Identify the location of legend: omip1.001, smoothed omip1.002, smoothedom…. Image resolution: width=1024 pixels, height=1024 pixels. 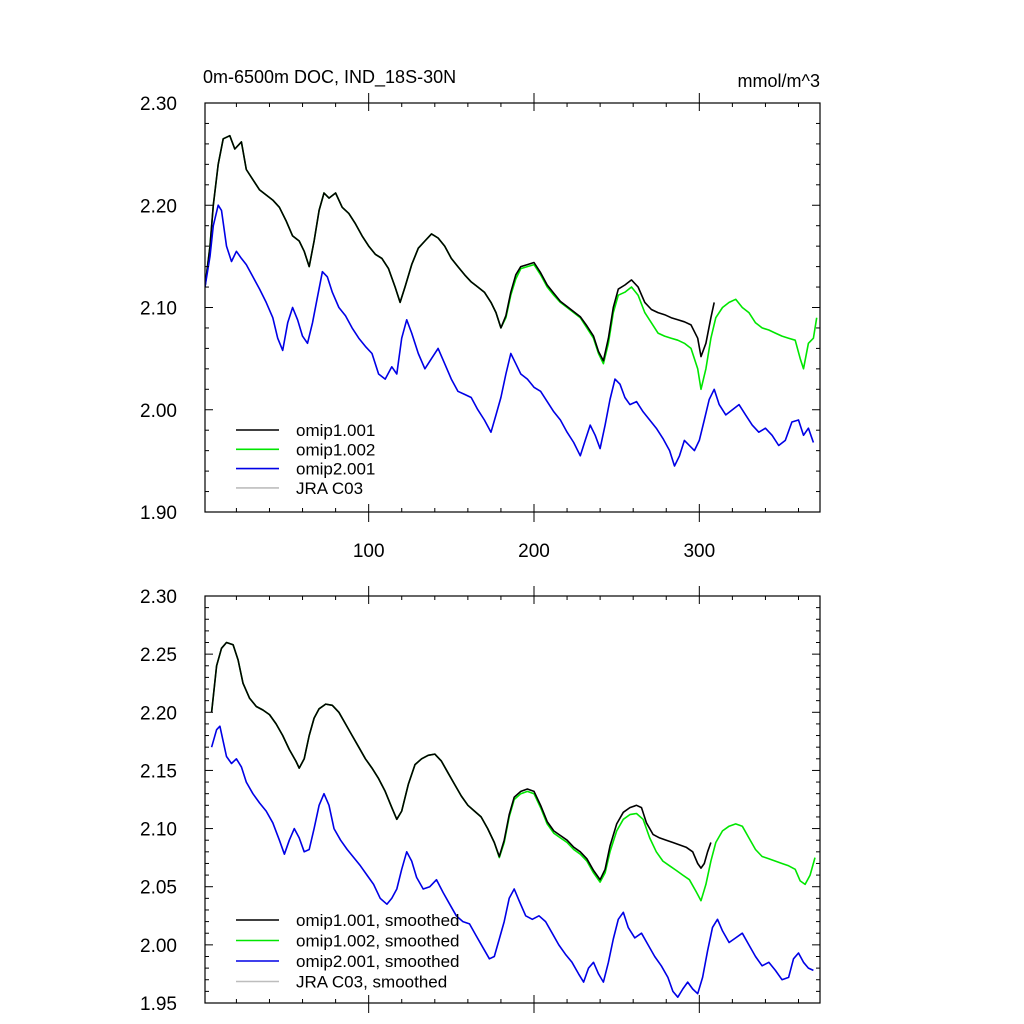
(348, 951).